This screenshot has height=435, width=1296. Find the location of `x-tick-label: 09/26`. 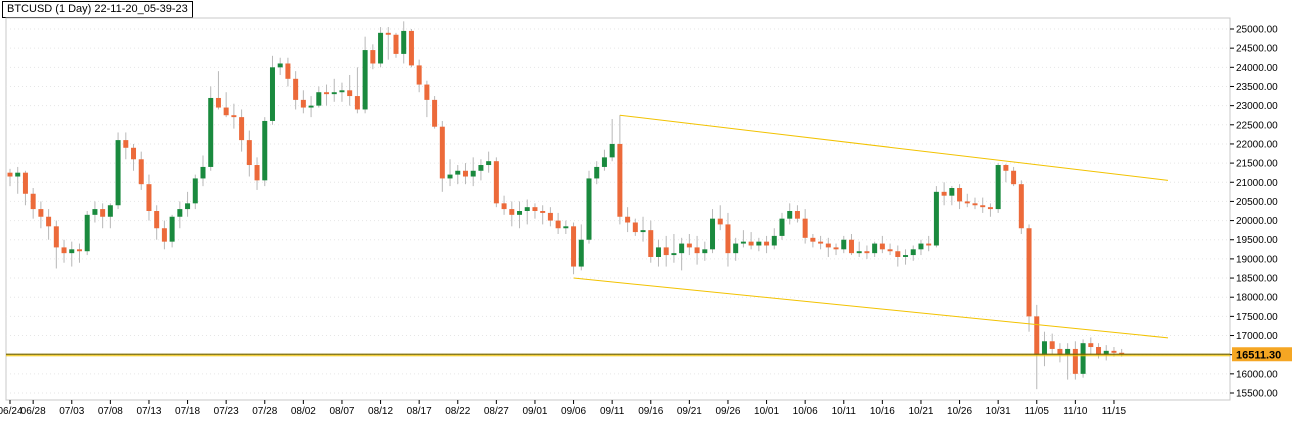

x-tick-label: 09/26 is located at coordinates (727, 411).